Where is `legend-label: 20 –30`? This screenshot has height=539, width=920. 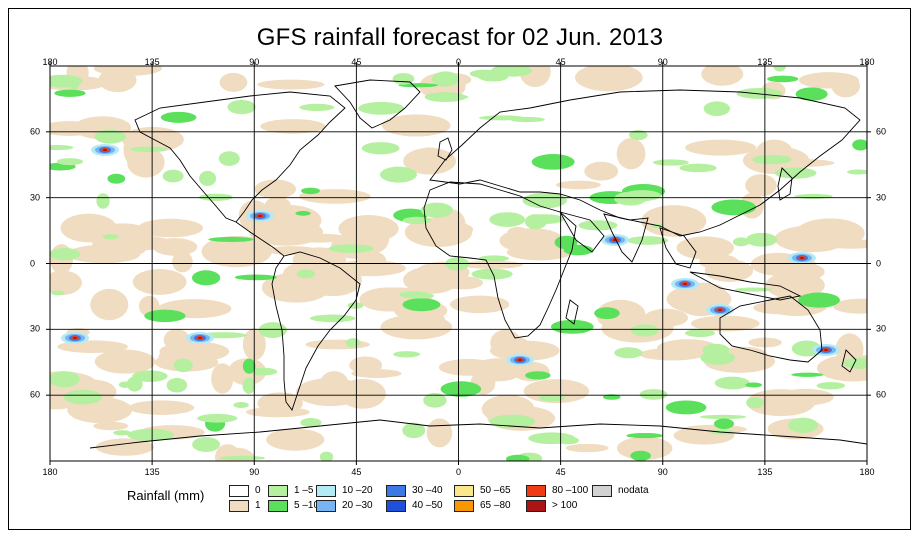
legend-label: 20 –30 is located at coordinates (357, 505).